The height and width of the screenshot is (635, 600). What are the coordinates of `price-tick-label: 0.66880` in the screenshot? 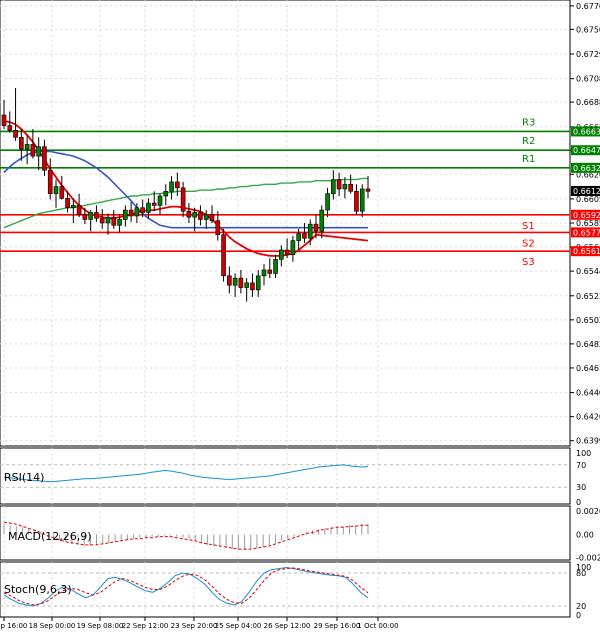 It's located at (588, 102).